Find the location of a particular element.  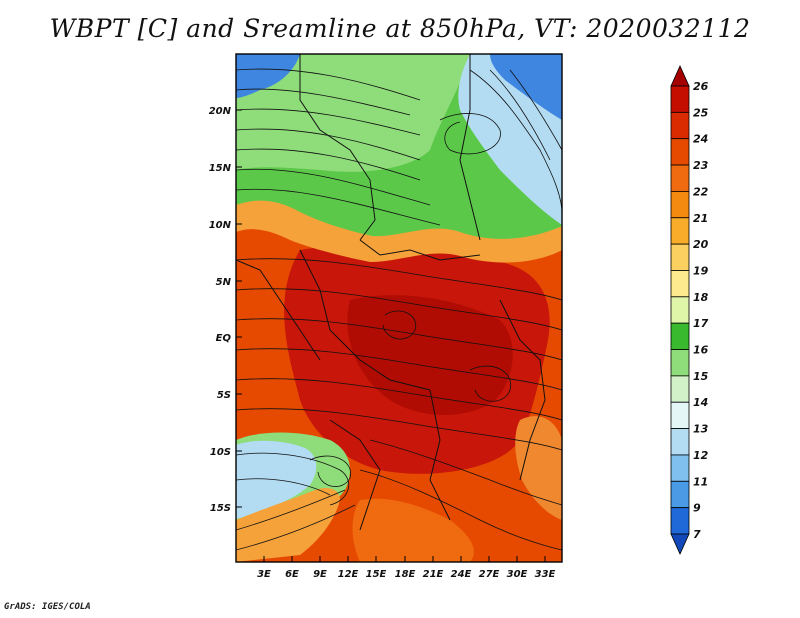

lat-label: EQ is located at coordinates (224, 338).